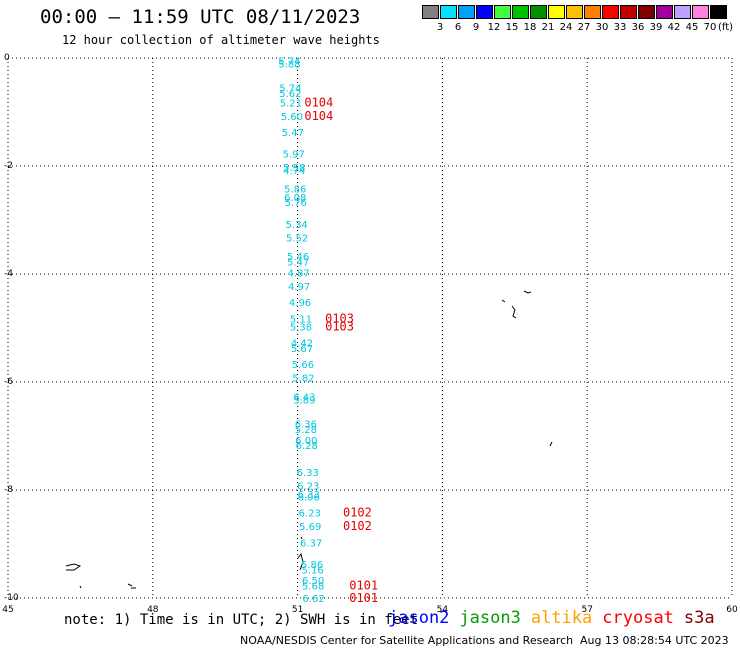 The width and height of the screenshot is (740, 650). I want to click on swh-value: 6.36, so click(306, 425).